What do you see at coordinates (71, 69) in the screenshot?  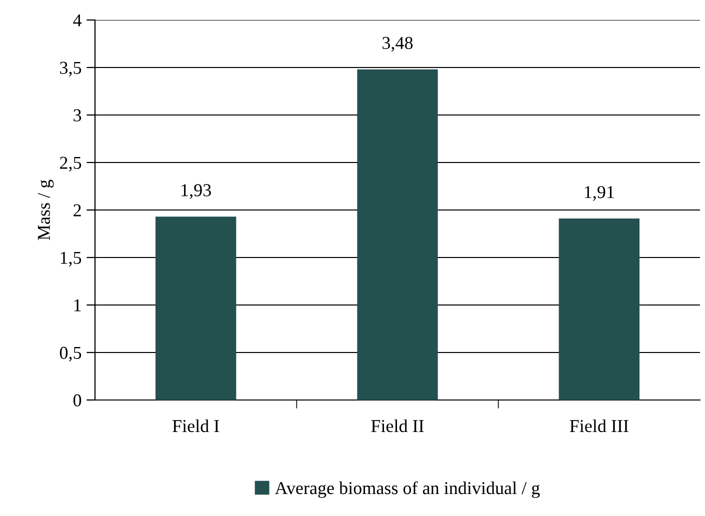 I see `y-tick-label: 3,5` at bounding box center [71, 69].